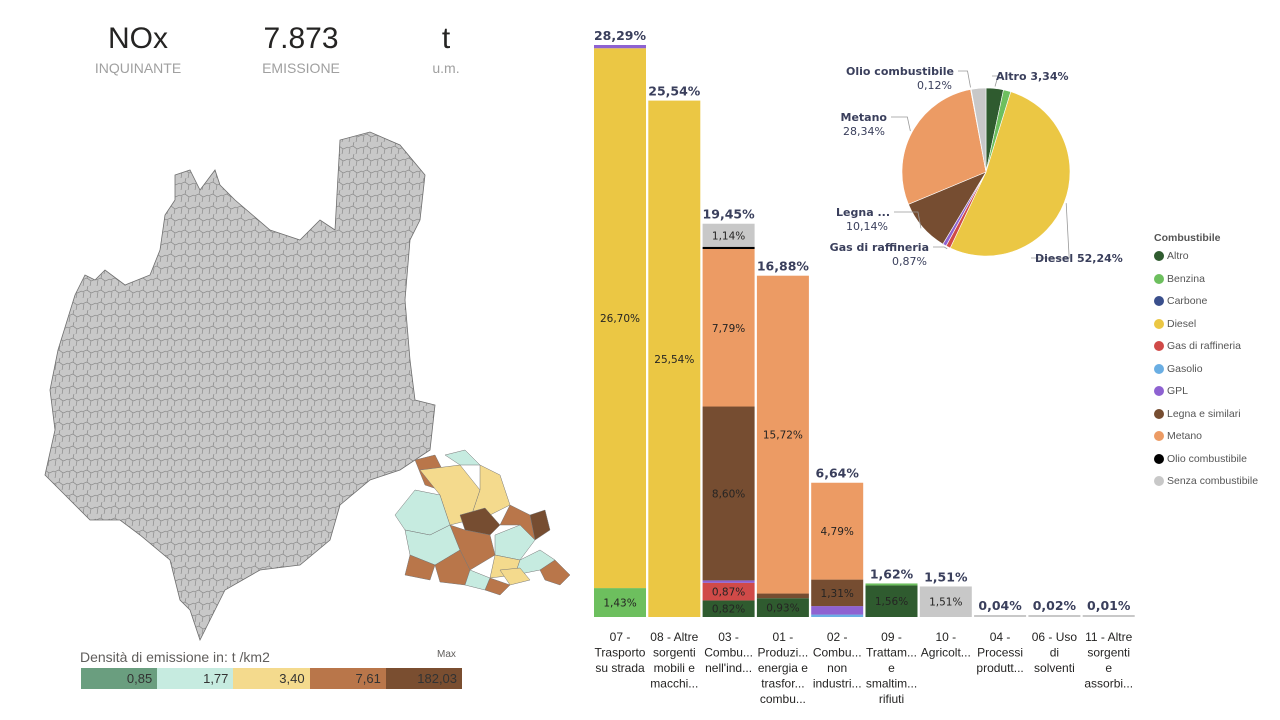 This screenshot has height=720, width=1280. What do you see at coordinates (946, 576) in the screenshot?
I see `bar-total-label: 1,51%` at bounding box center [946, 576].